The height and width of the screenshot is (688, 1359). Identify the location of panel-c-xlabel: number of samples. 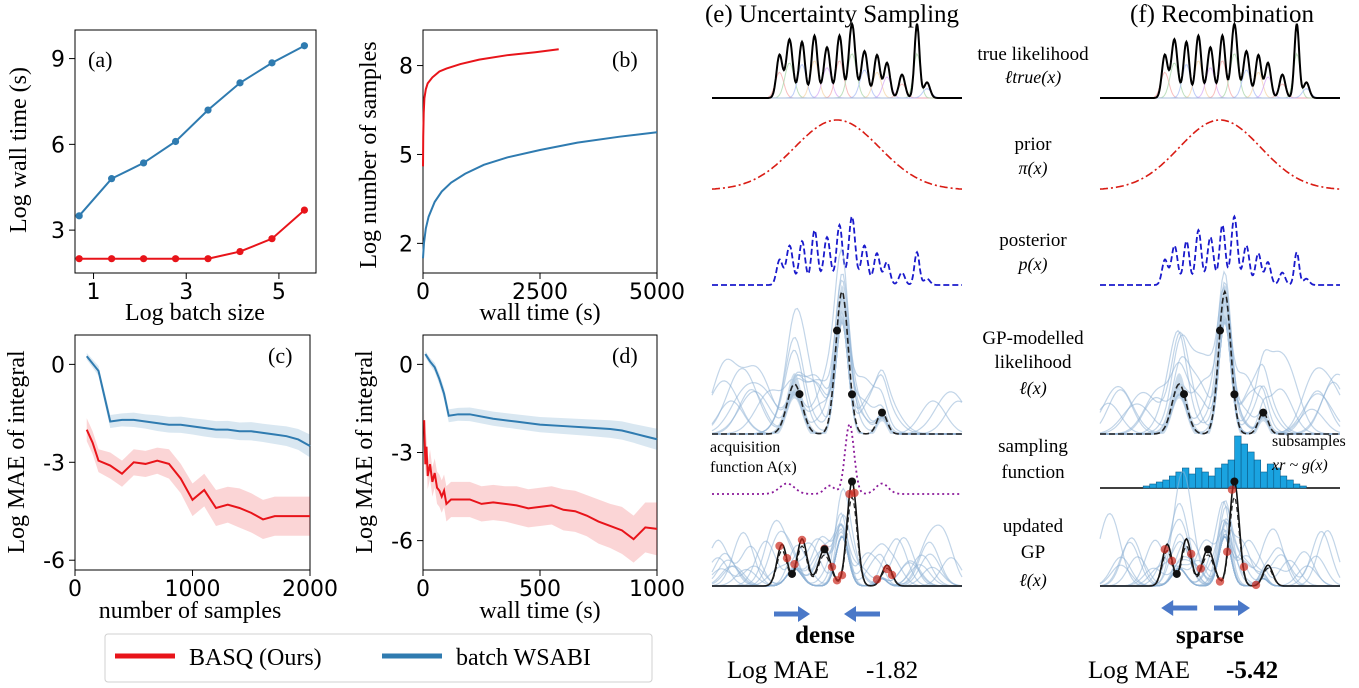
(190, 611).